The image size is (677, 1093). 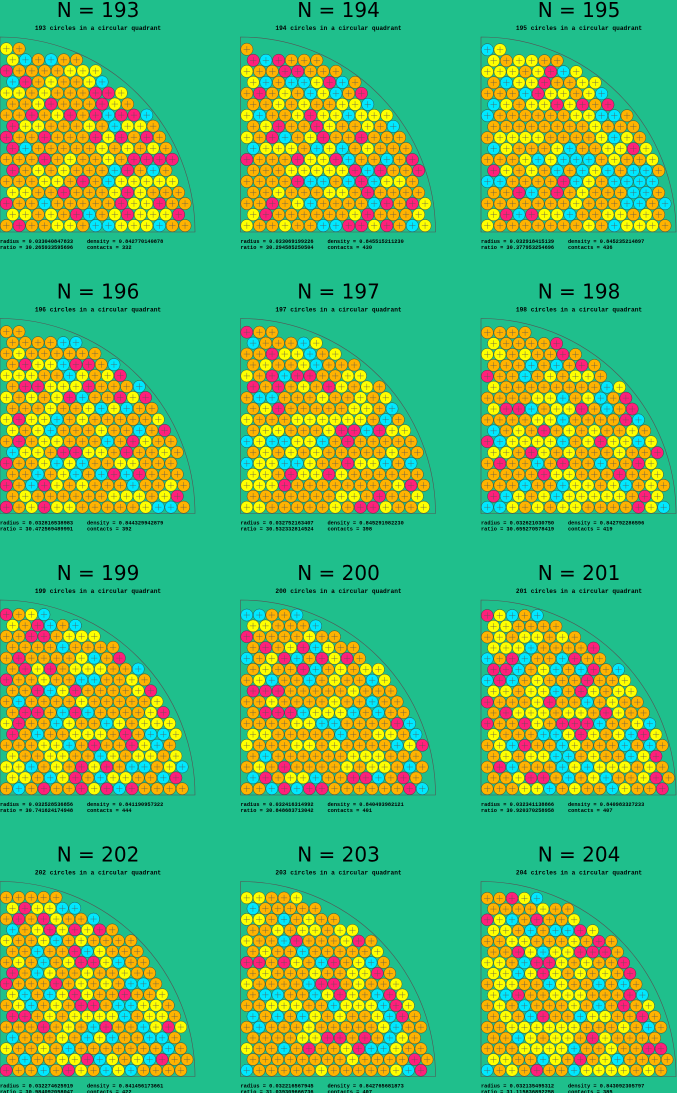 What do you see at coordinates (366, 242) in the screenshot?
I see `stat-density: density = 0.845515211230` at bounding box center [366, 242].